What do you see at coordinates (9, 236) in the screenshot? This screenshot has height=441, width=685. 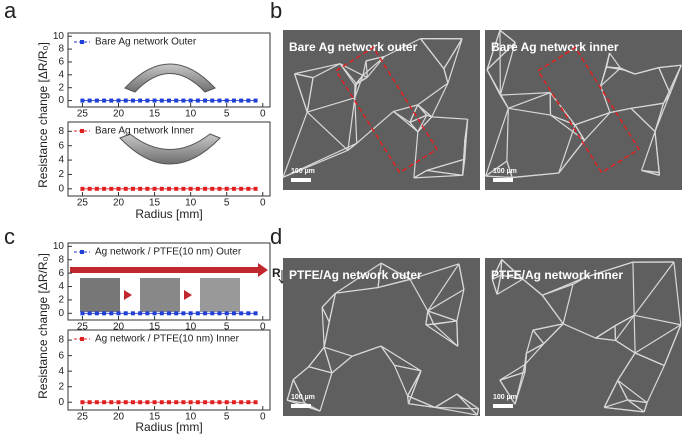 I see `panel-label: c` at bounding box center [9, 236].